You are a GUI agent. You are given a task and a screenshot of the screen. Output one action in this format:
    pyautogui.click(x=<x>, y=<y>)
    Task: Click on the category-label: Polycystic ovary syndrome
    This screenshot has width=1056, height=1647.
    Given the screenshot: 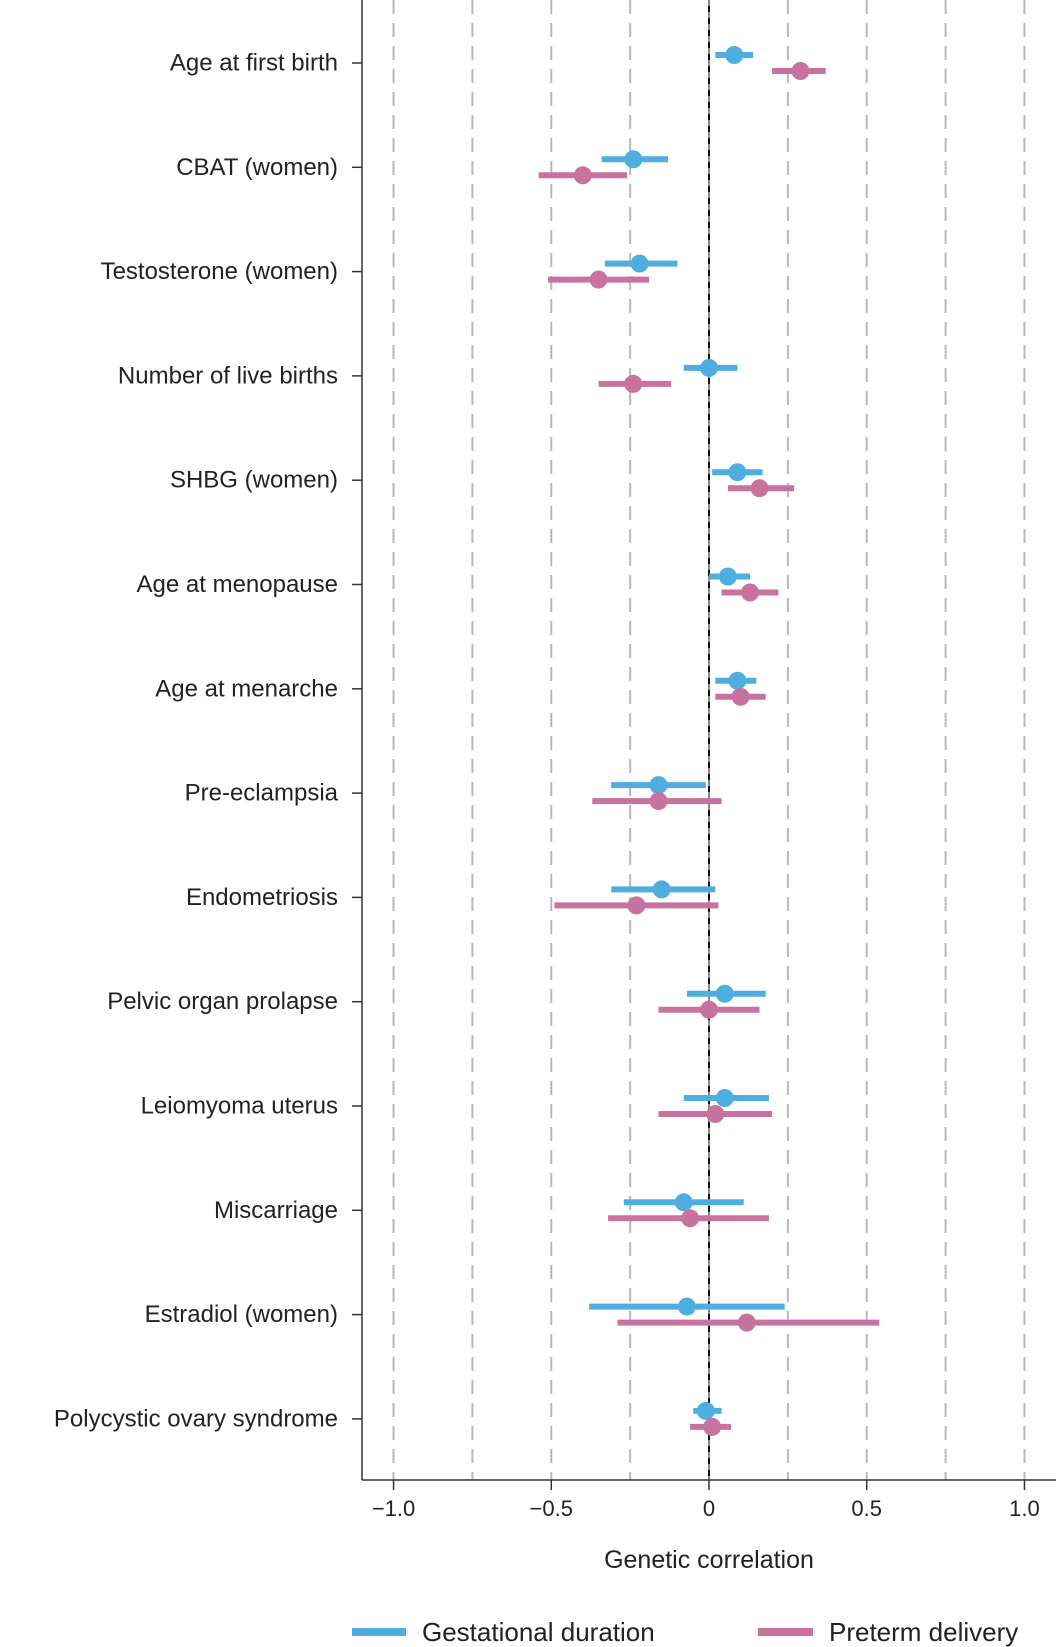 What is the action you would take?
    pyautogui.click(x=196, y=1418)
    